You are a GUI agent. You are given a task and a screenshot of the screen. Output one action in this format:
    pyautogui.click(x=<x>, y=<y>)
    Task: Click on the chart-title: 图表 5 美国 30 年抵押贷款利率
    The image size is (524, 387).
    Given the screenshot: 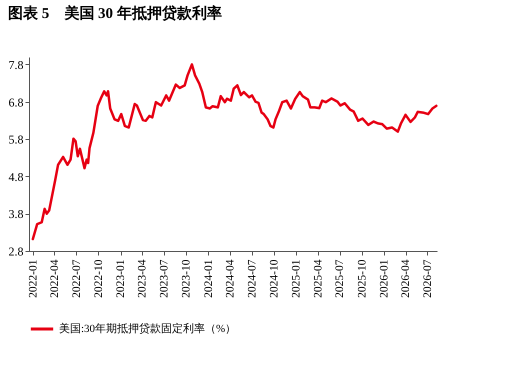 What is the action you would take?
    pyautogui.click(x=115, y=13)
    